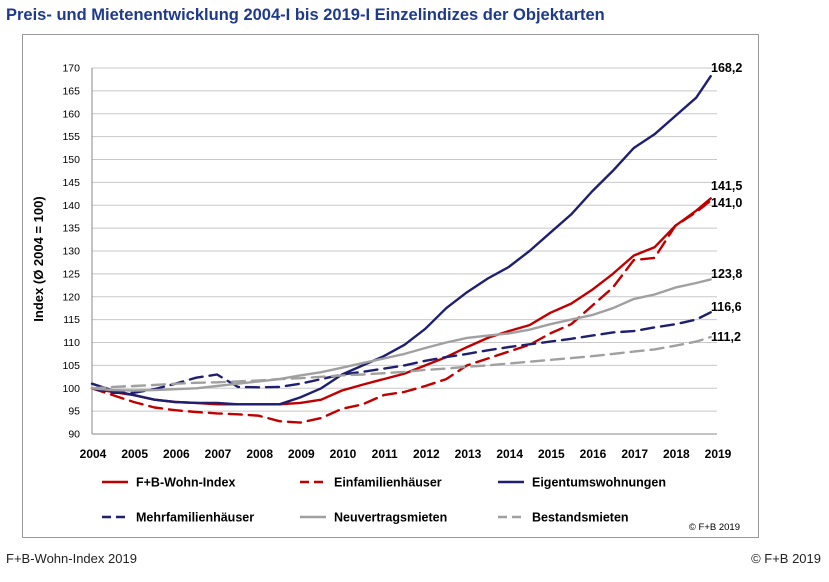 Image resolution: width=829 pixels, height=582 pixels. I want to click on end-value-label: 111,2, so click(726, 337).